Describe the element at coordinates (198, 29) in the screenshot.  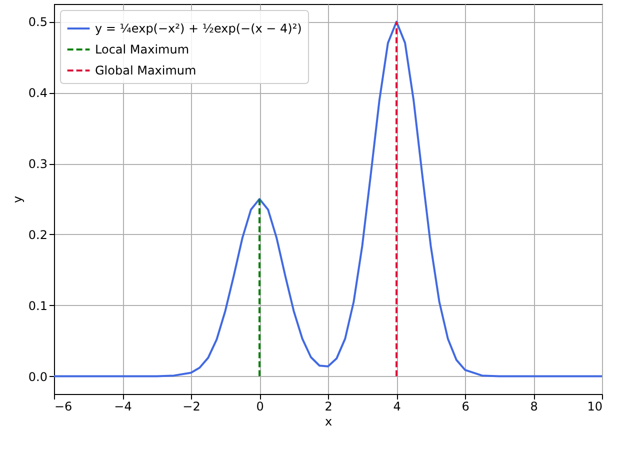
I see `legend-label: y = ¼exp(−x²) + ½exp(−(x − 4)²)` at that location.